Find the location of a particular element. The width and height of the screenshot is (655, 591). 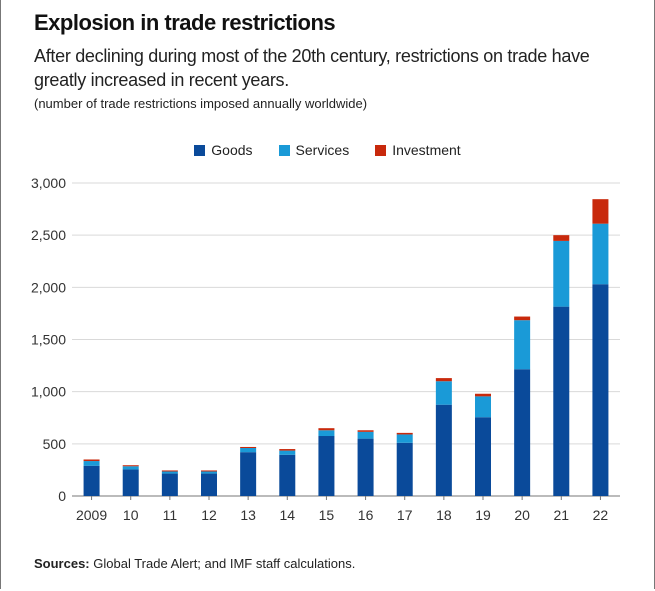

chart-legend: Goods Services Investment is located at coordinates (327, 150).